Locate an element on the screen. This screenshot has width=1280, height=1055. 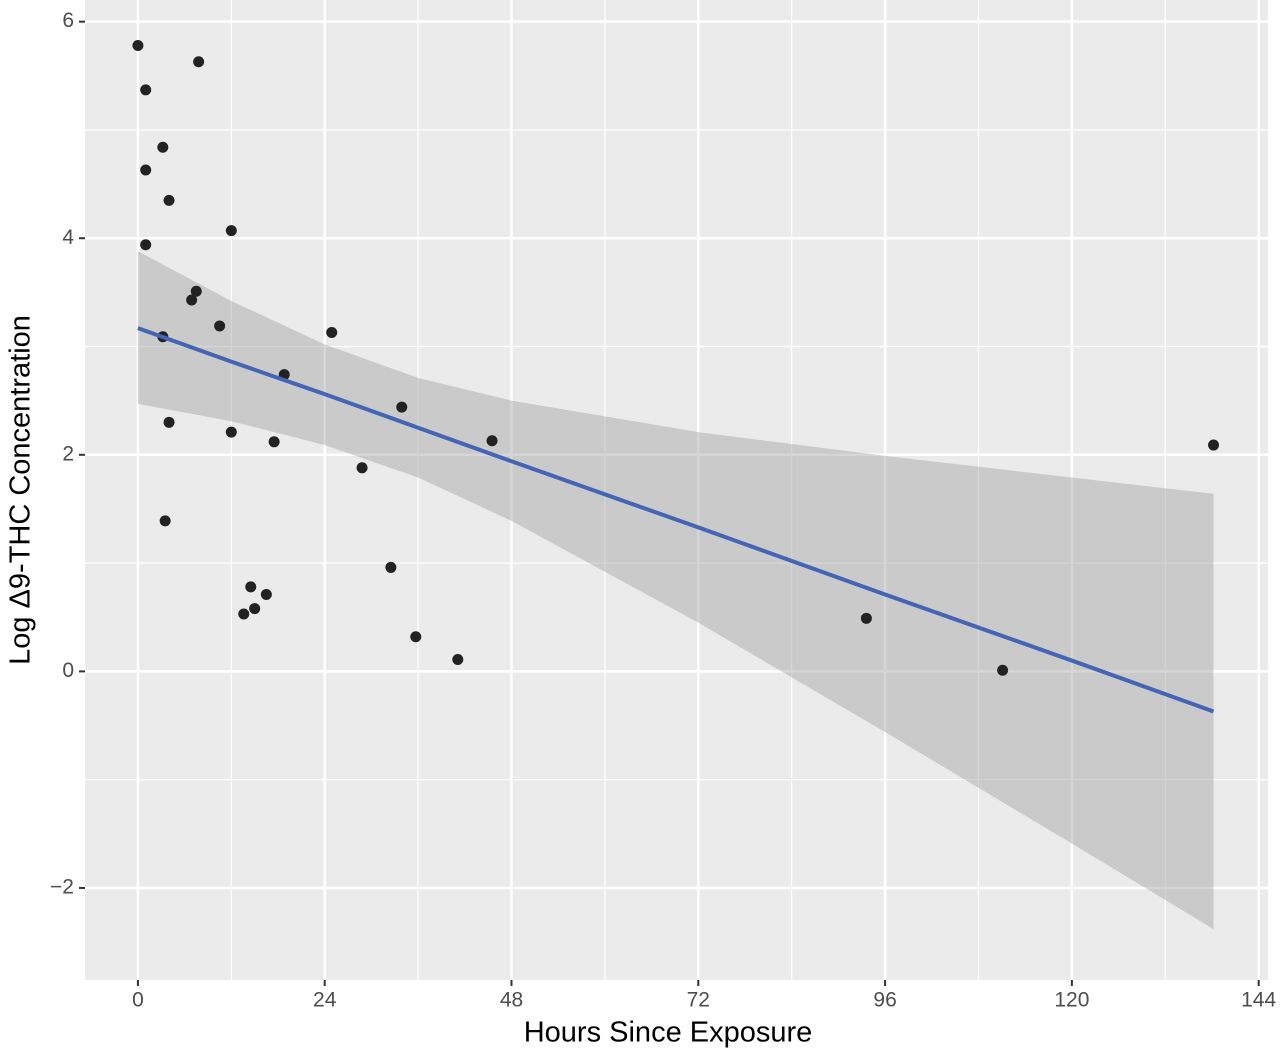
x-tick-label: 120 is located at coordinates (1071, 1000).